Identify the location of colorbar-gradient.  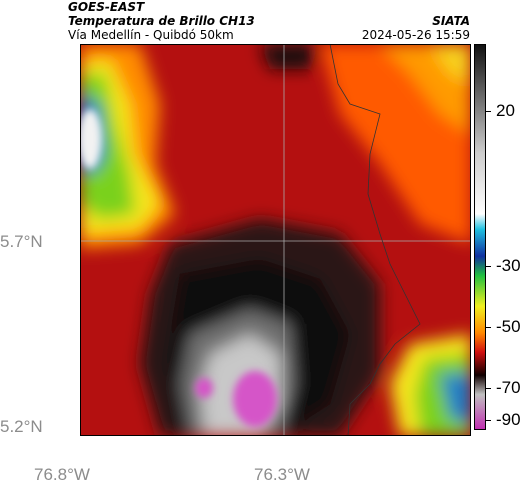
(480, 237).